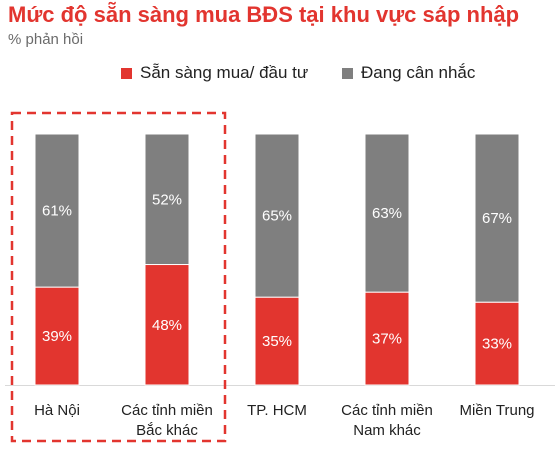  What do you see at coordinates (167, 410) in the screenshot?
I see `category-label-1-line-0: Các tỉnh miền` at bounding box center [167, 410].